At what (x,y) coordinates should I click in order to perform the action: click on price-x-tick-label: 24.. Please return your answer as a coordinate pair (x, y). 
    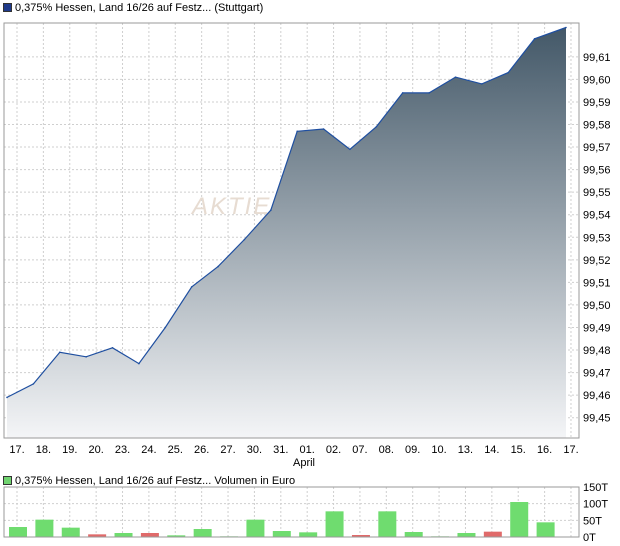
    Looking at the image, I should click on (148, 450).